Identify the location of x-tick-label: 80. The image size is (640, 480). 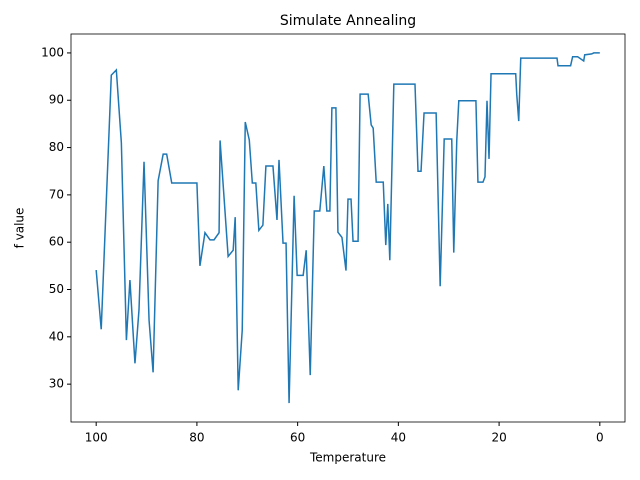
(196, 438).